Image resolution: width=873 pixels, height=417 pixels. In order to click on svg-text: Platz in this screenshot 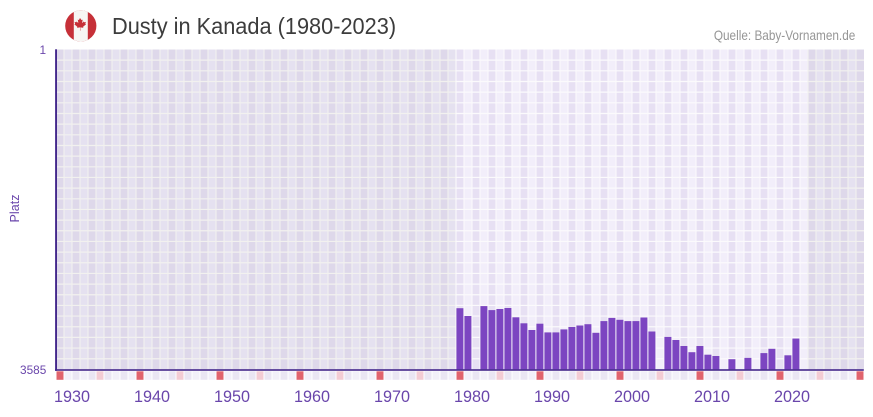, I will do `click(15, 209)`.